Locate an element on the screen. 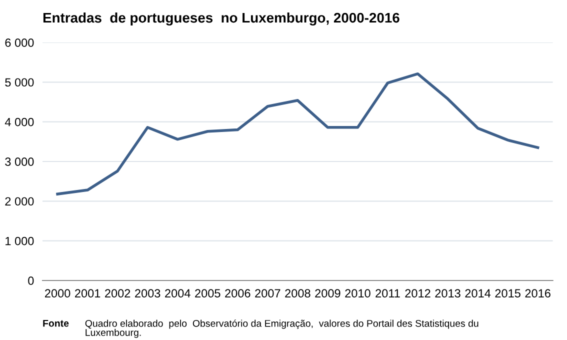 Image resolution: width=567 pixels, height=340 pixels. x-tick-label: 2008 is located at coordinates (297, 293).